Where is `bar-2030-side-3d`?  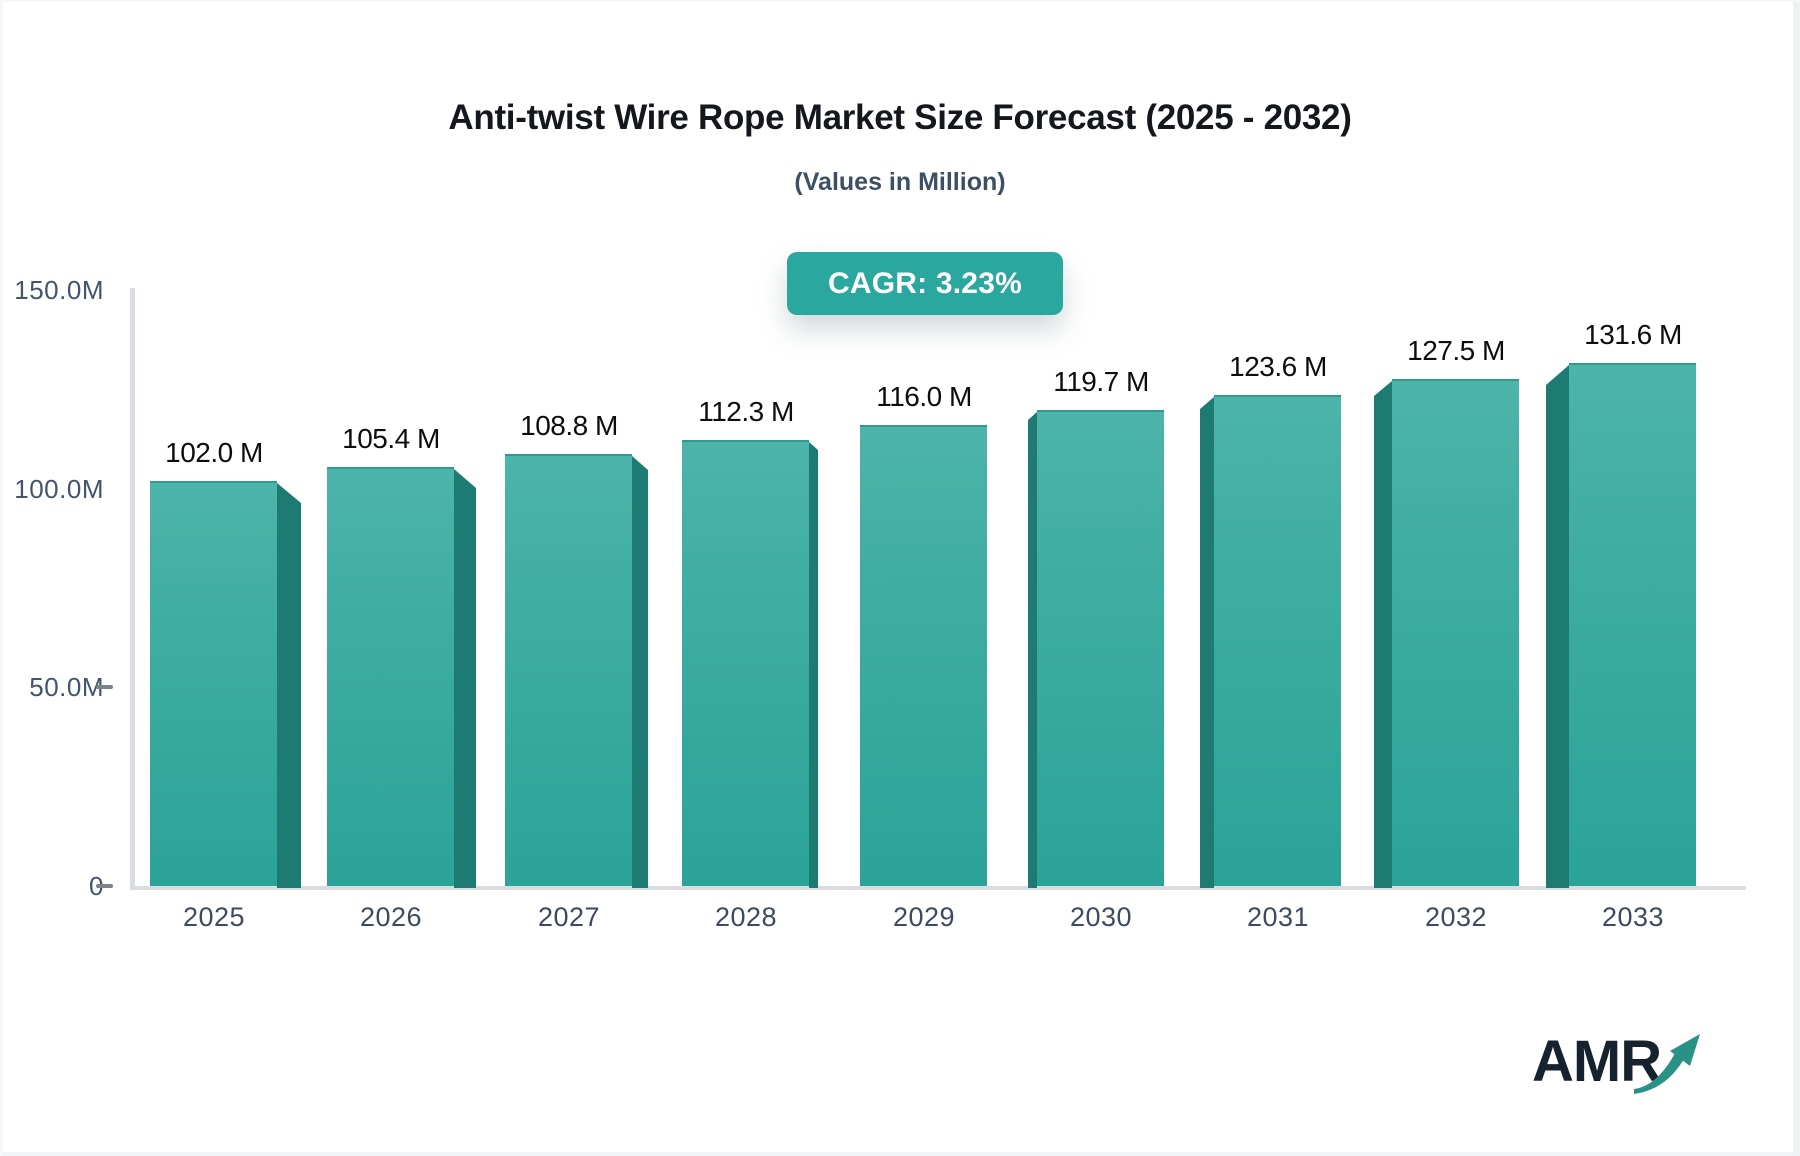 bar-2030-side-3d is located at coordinates (1032, 650).